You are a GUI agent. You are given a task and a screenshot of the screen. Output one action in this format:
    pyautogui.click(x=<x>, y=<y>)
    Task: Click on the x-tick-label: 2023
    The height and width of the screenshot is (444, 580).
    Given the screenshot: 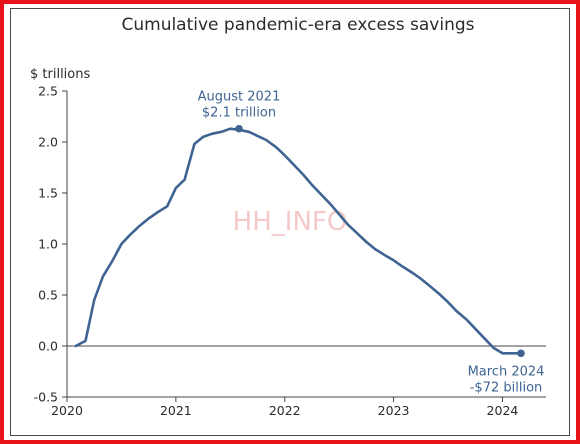 What is the action you would take?
    pyautogui.click(x=394, y=410)
    